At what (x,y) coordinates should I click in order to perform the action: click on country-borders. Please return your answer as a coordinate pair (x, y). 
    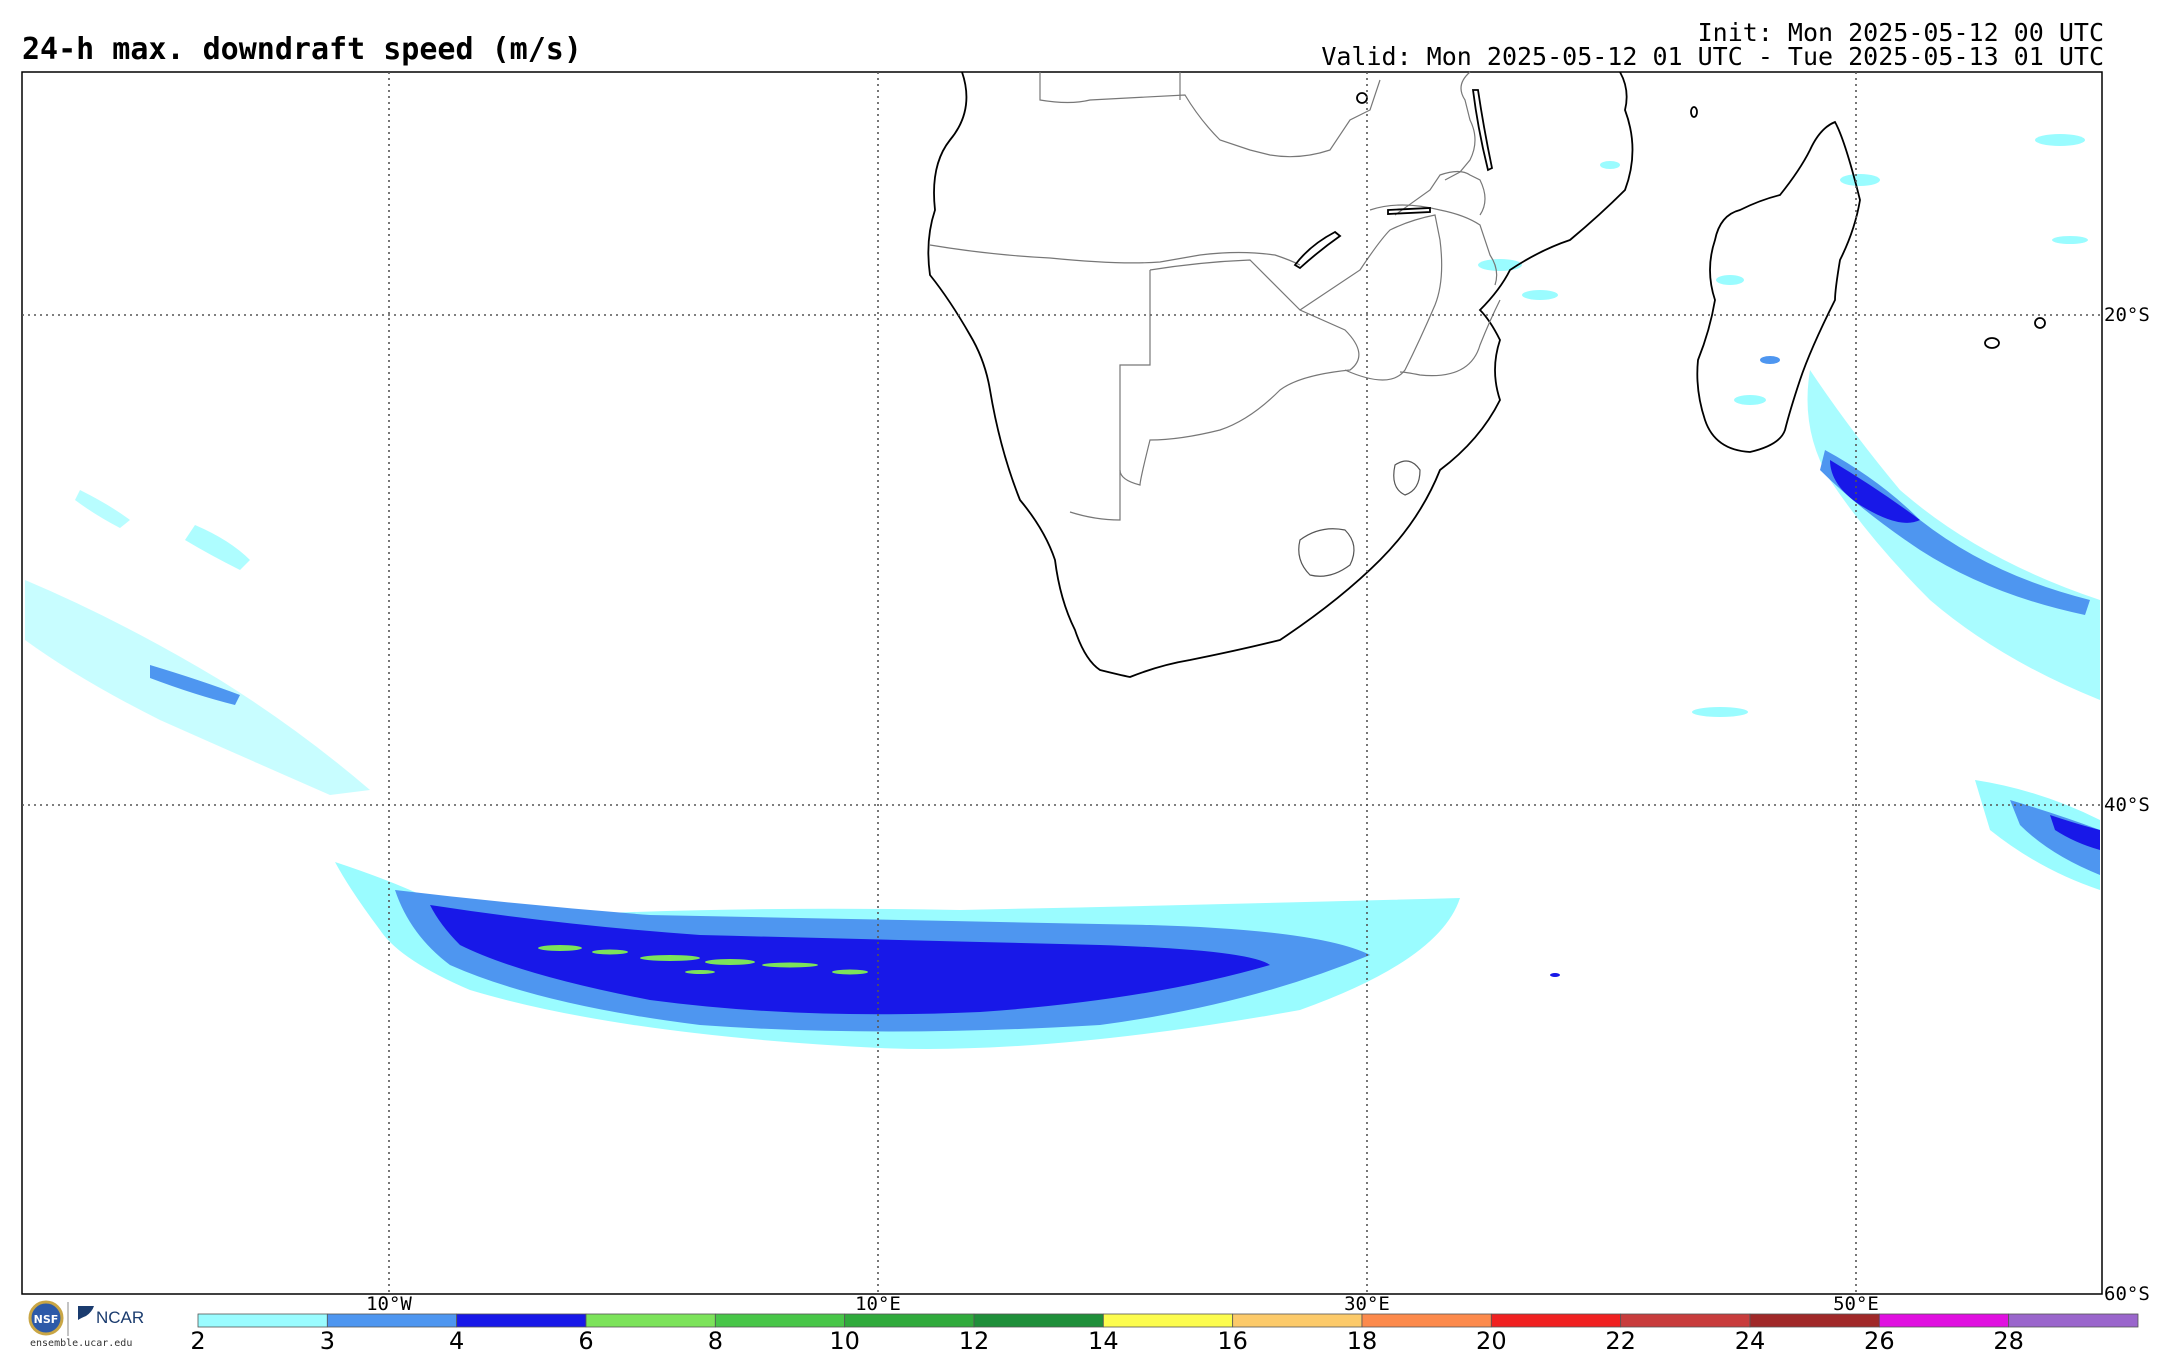
    Looking at the image, I should click on (1215, 296).